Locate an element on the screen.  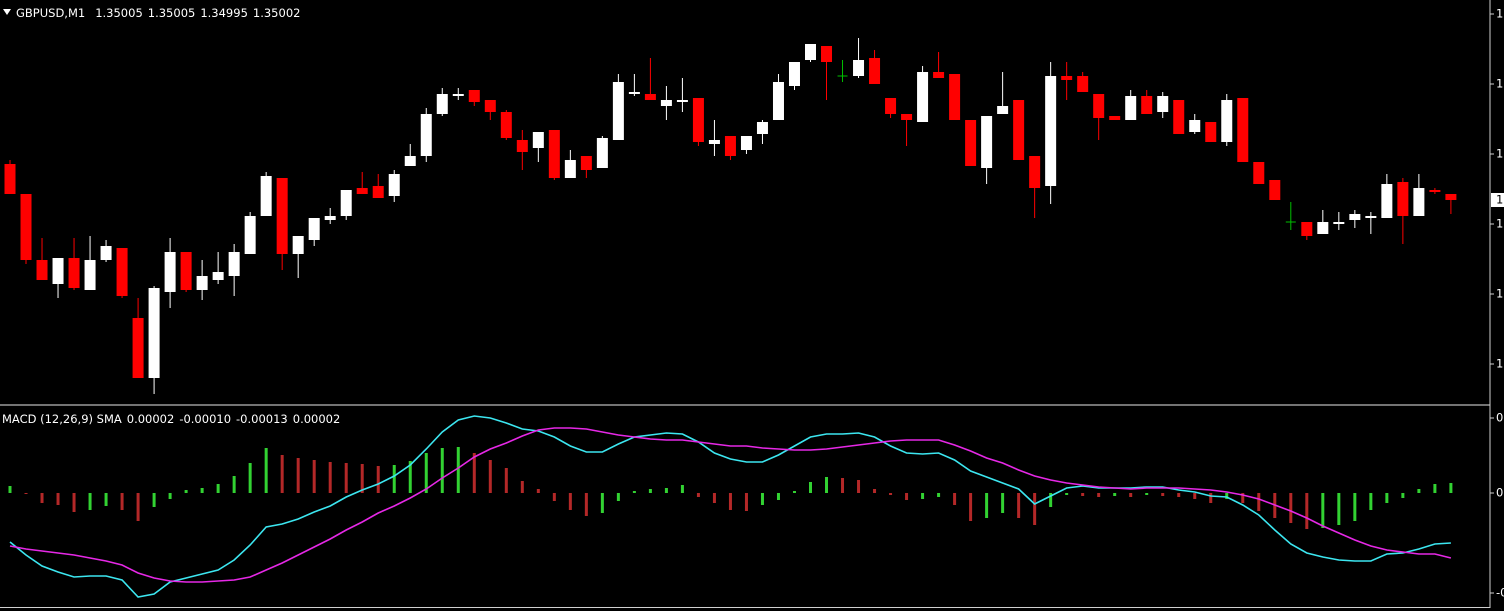
indicator-name: MACD (12,26,9) SMA is located at coordinates (62, 419).